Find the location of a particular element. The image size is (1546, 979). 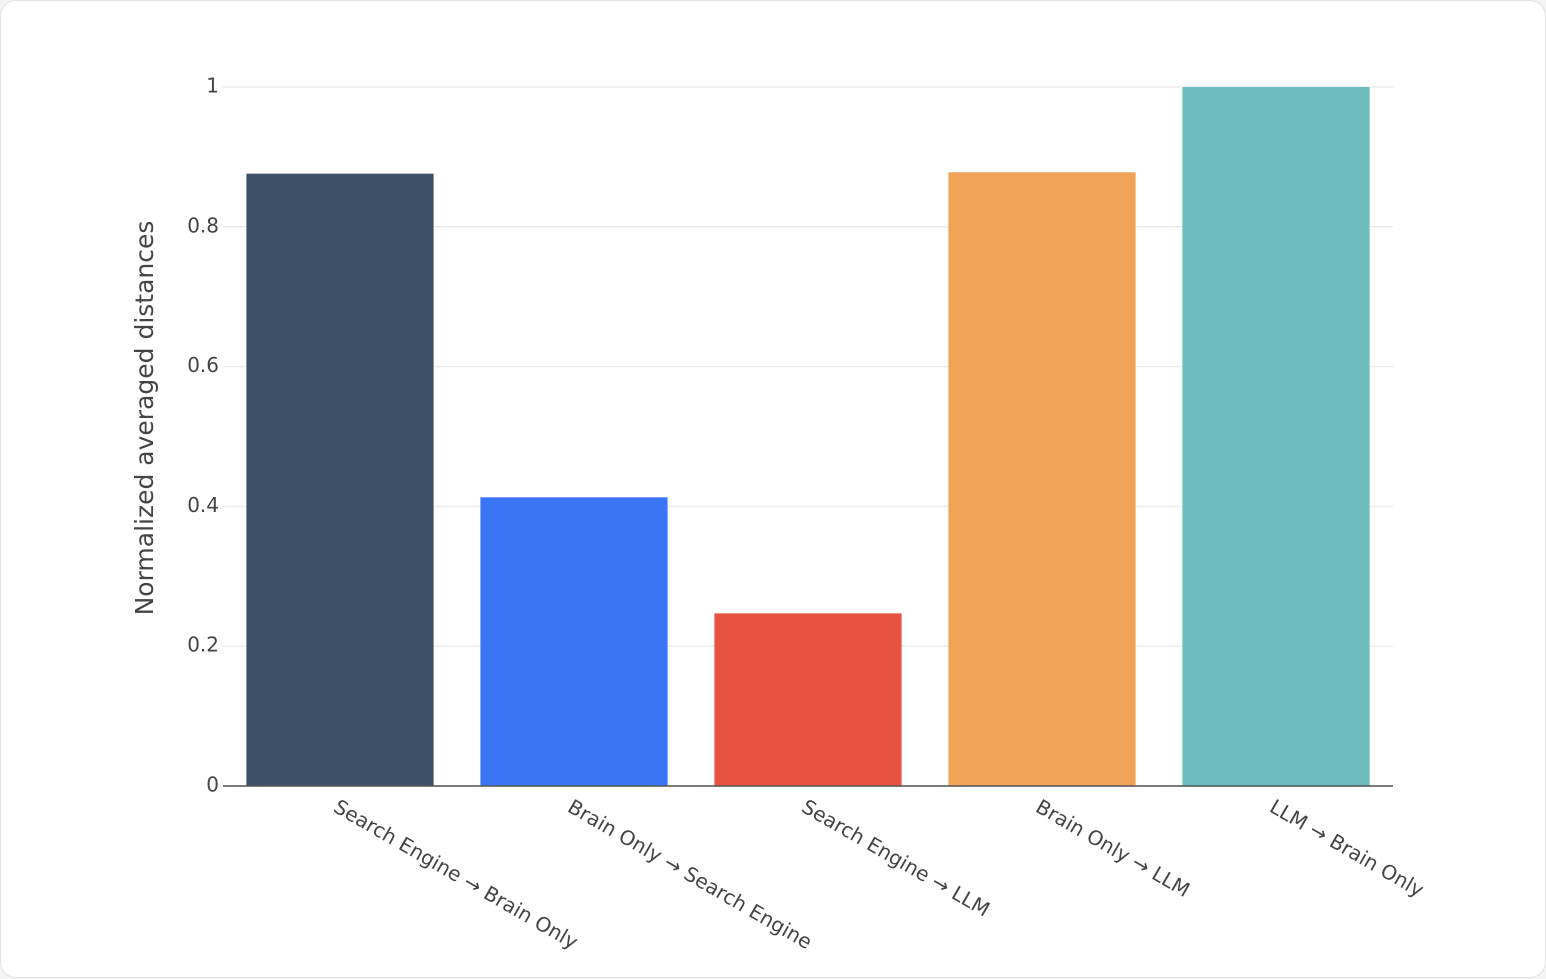

x-tick-label: Search Engine → LLM is located at coordinates (896, 857).